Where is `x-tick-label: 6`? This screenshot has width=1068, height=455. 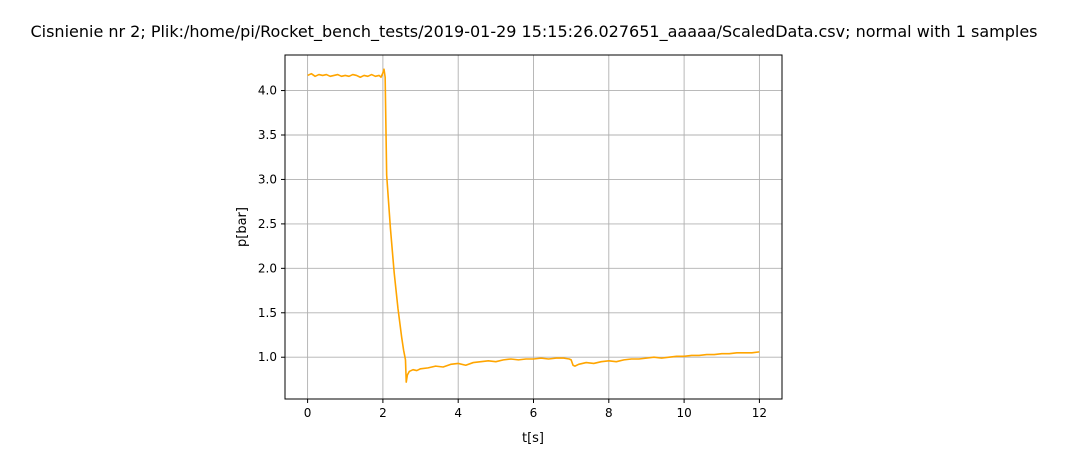
x-tick-label: 6 is located at coordinates (534, 413).